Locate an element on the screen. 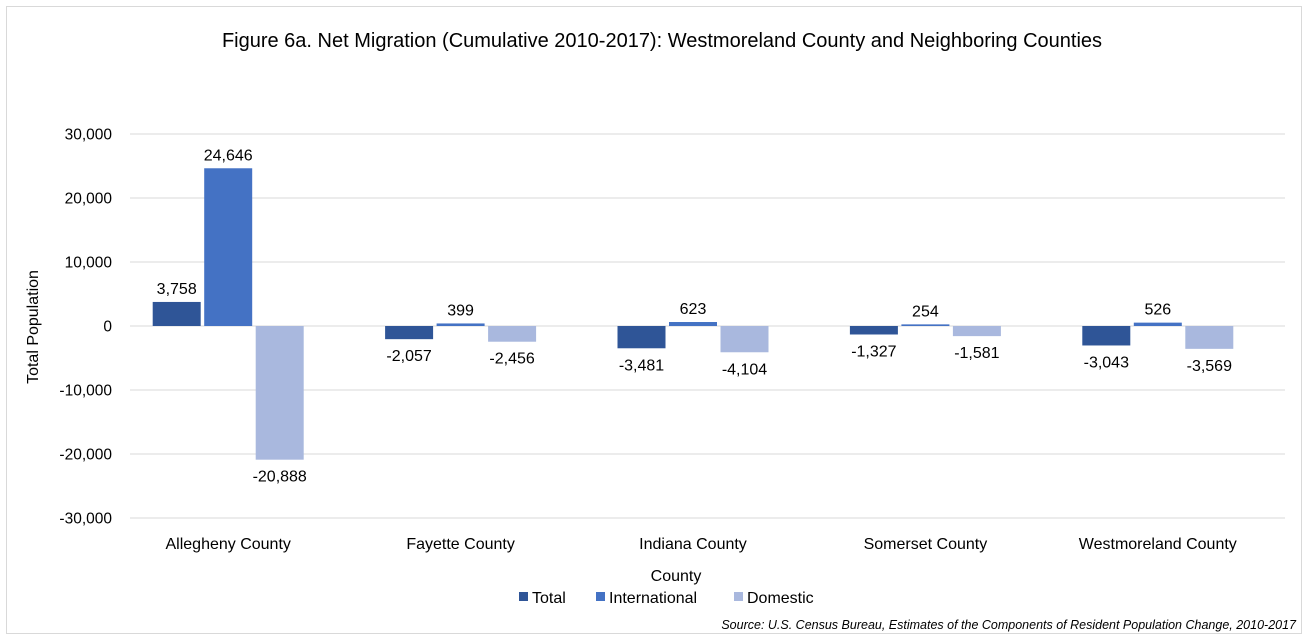 This screenshot has width=1308, height=640. x-axis-label: County is located at coordinates (676, 576).